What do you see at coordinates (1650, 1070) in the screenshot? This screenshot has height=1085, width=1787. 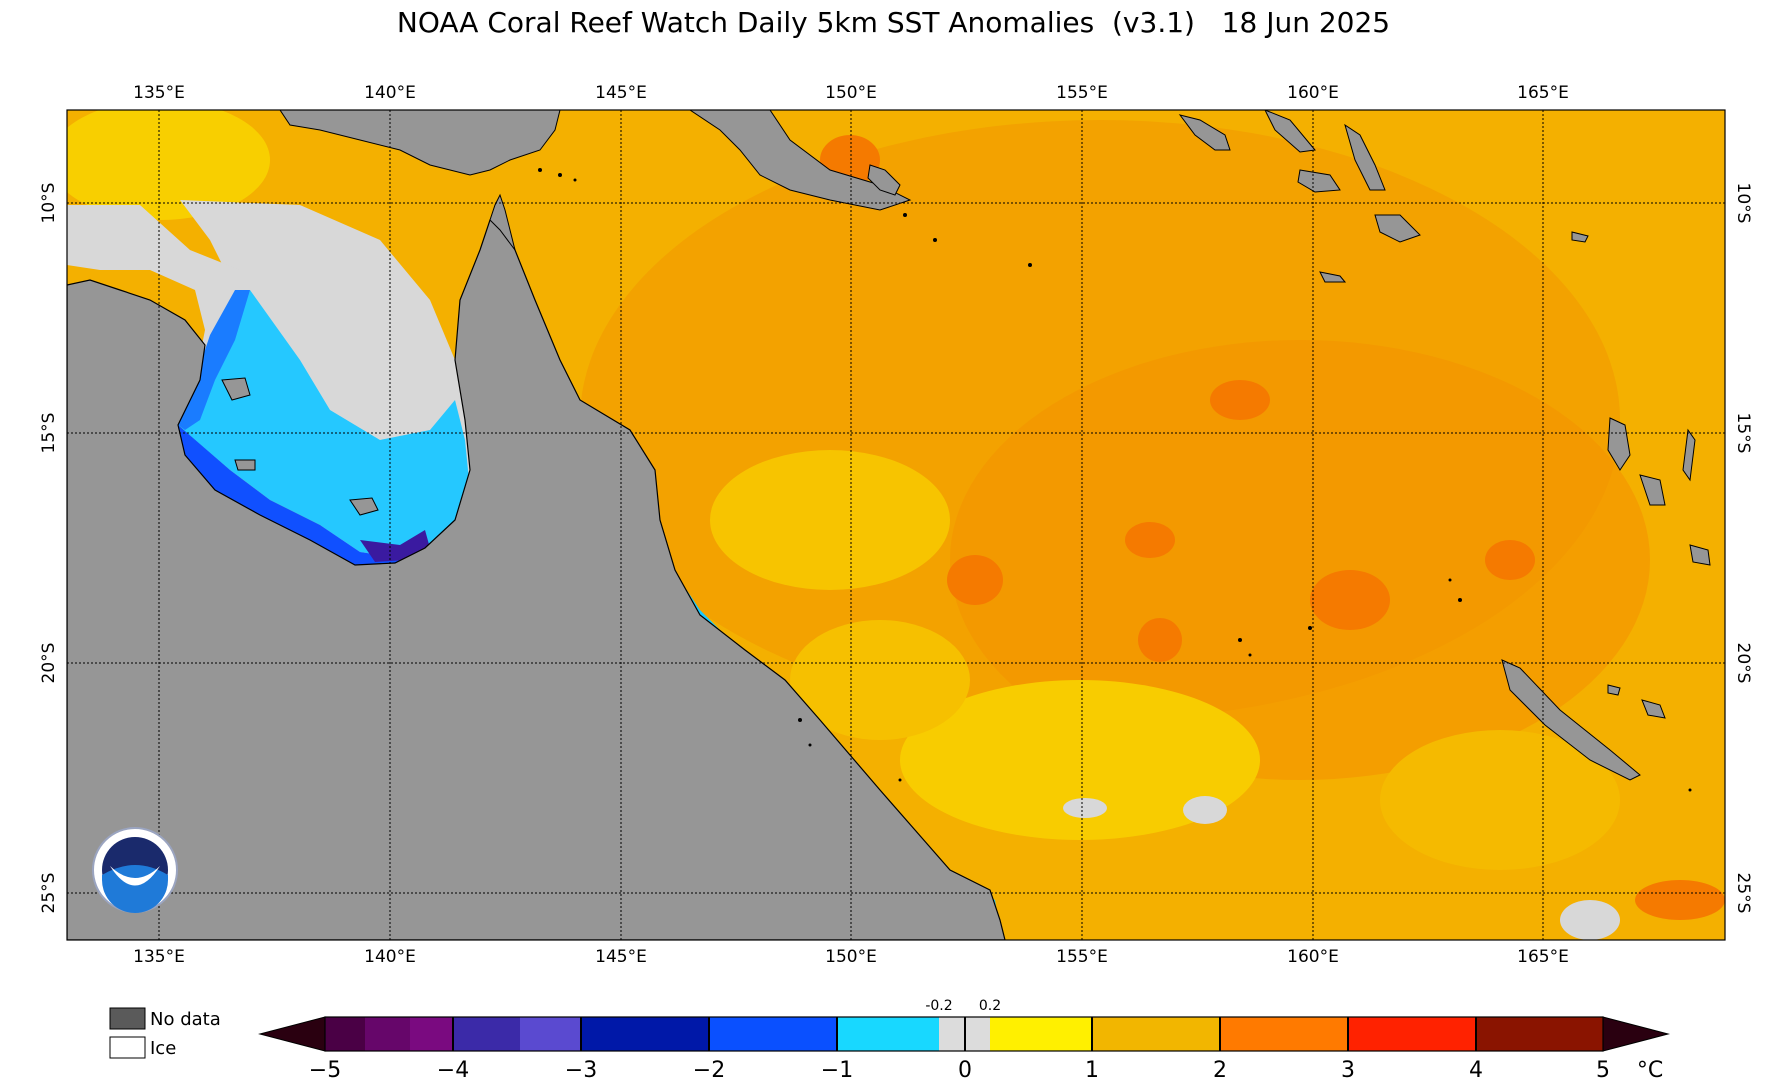 I see `colorbar-unit: °C` at bounding box center [1650, 1070].